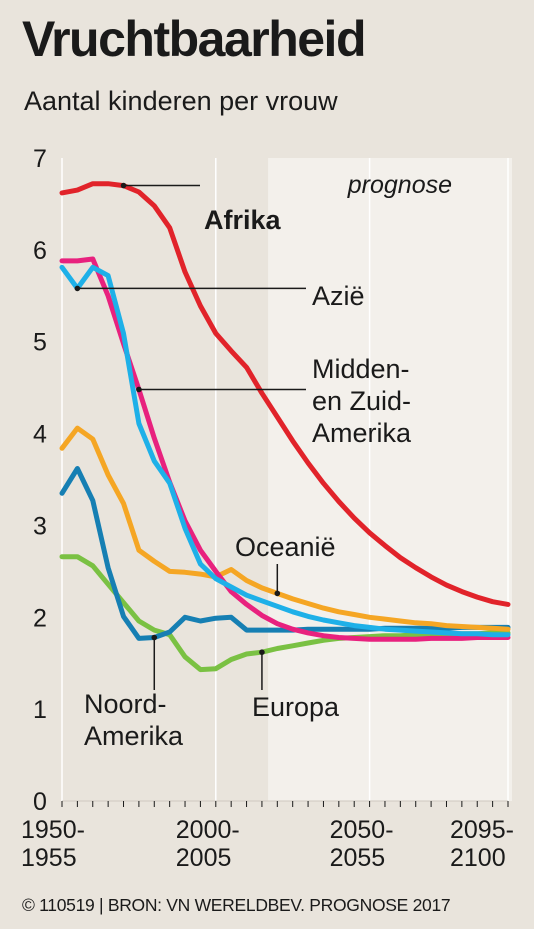  What do you see at coordinates (267, 836) in the screenshot?
I see `x-axis-ticks: 1950-1955 2000-2005 2050-2055 2095-2100` at bounding box center [267, 836].